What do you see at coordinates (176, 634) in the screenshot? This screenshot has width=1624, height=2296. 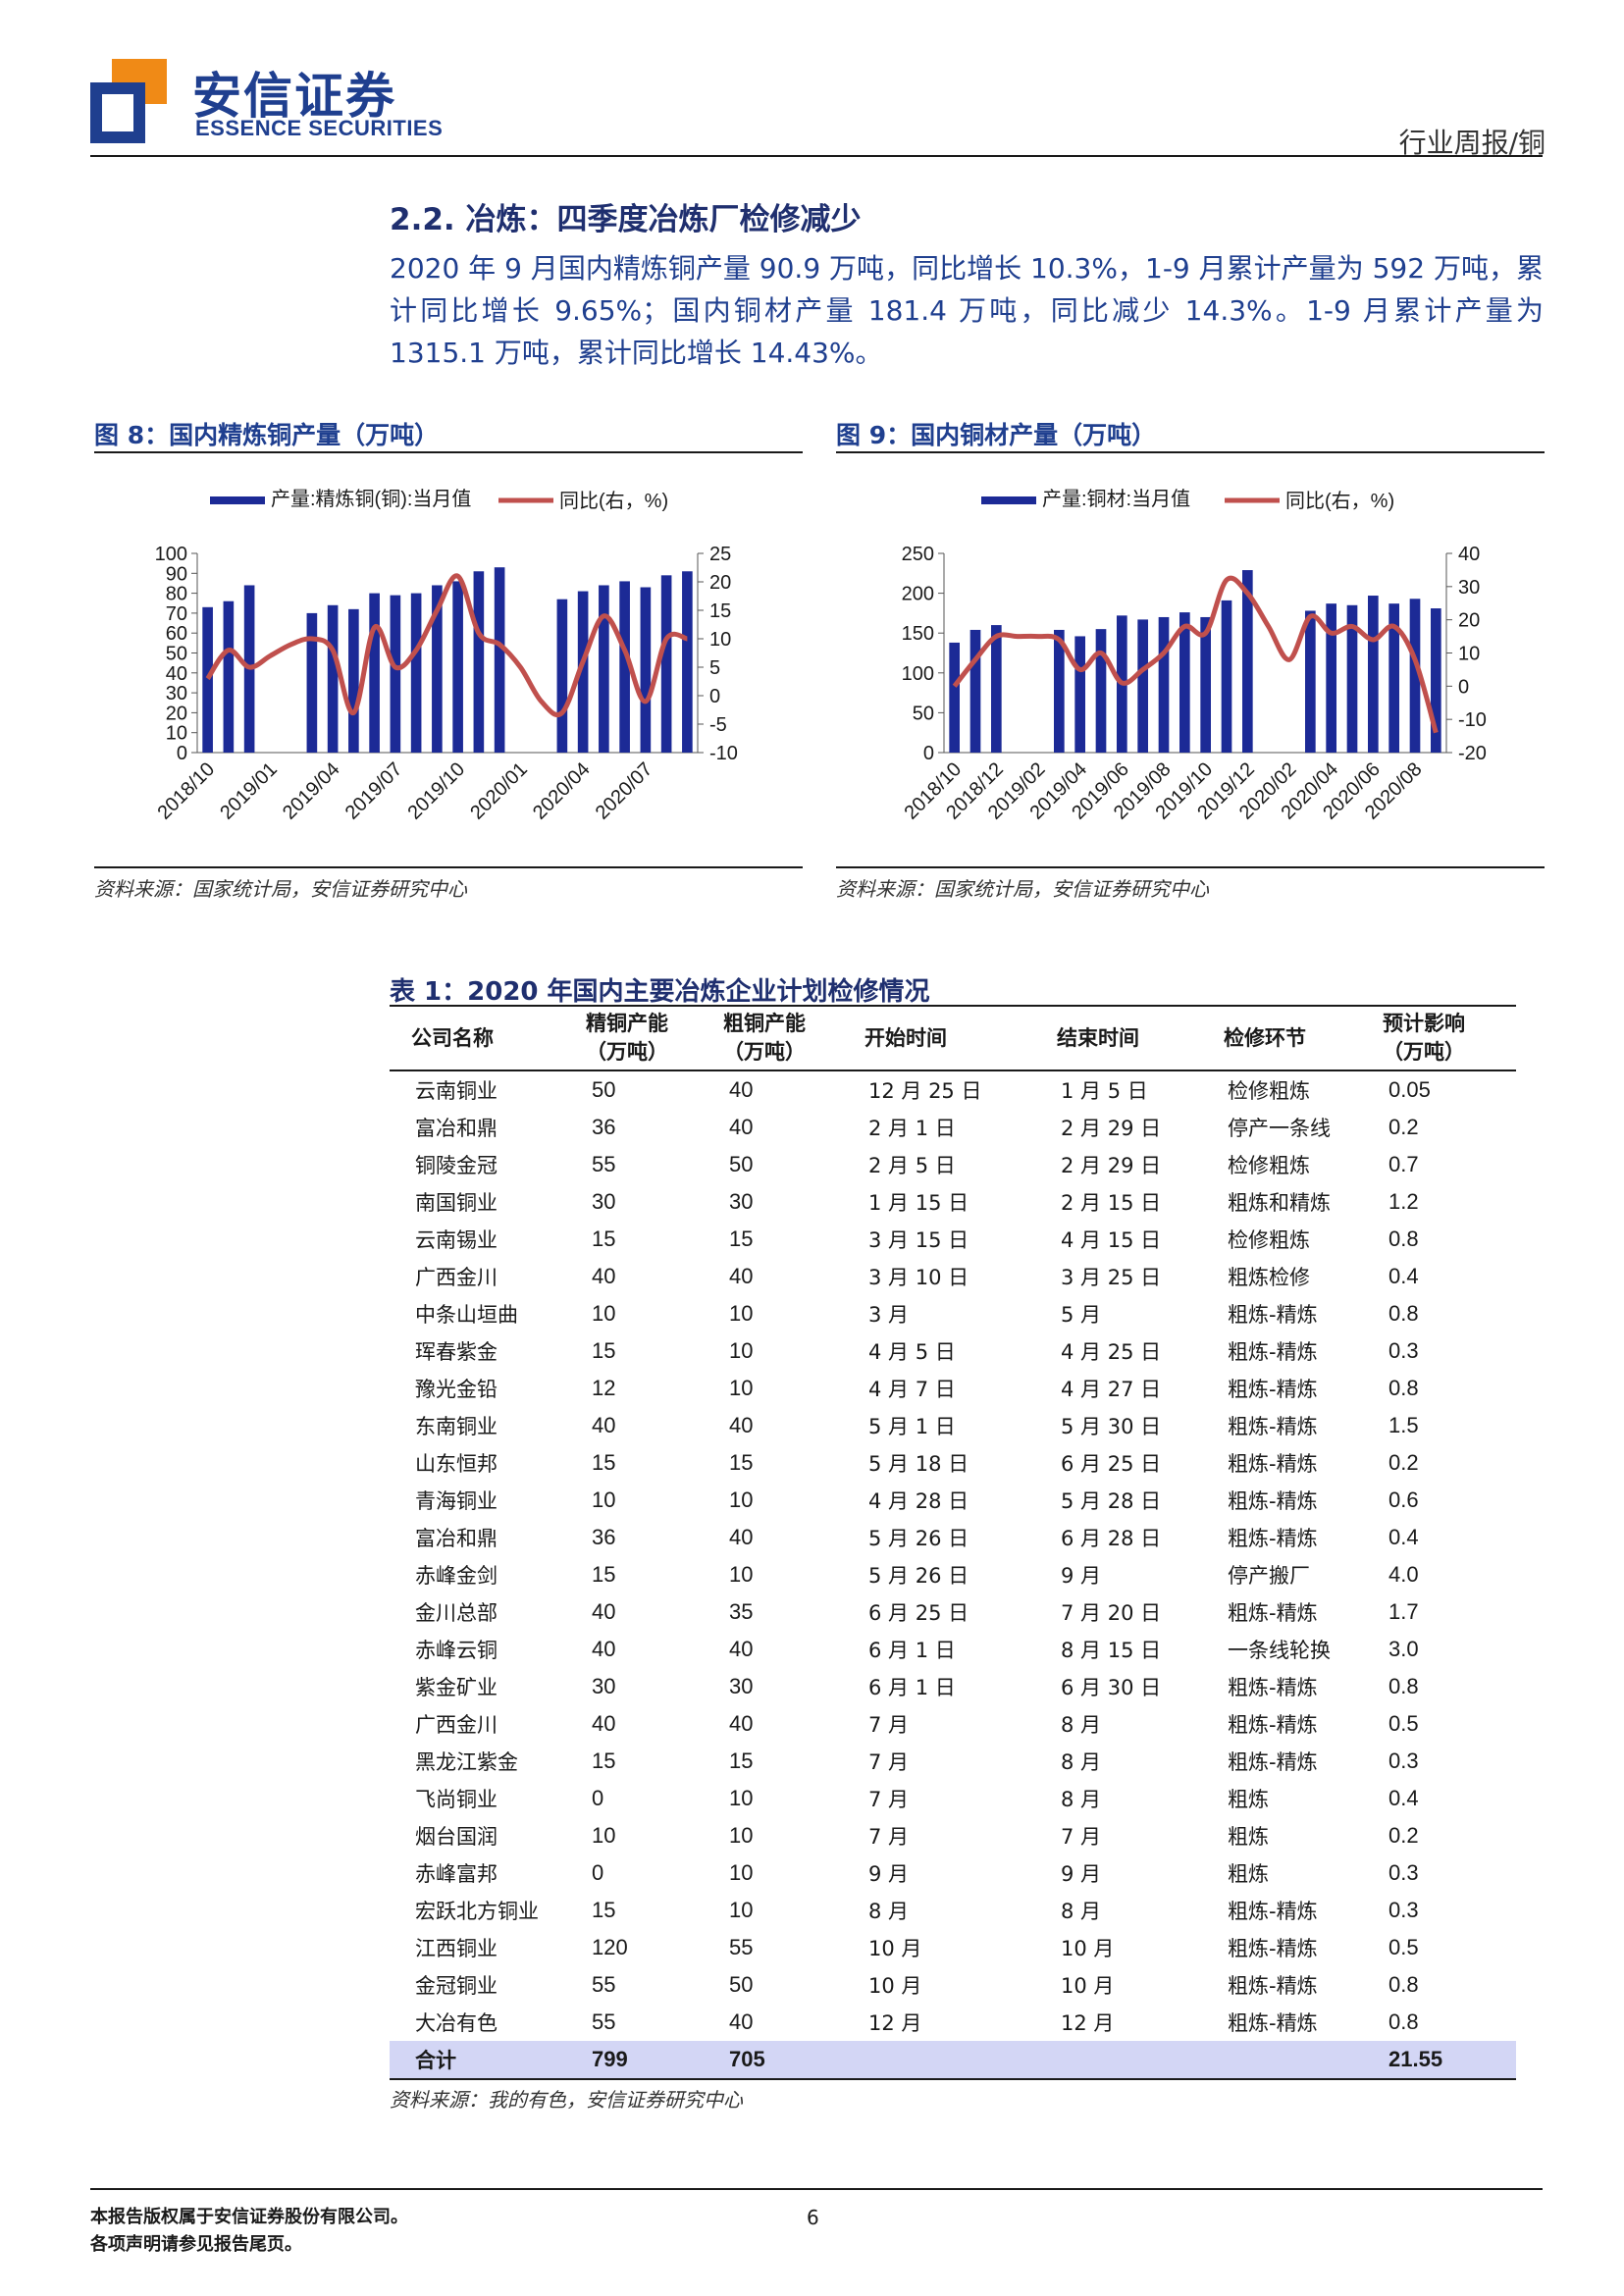 I see `y-left-tick-label: 60` at bounding box center [176, 634].